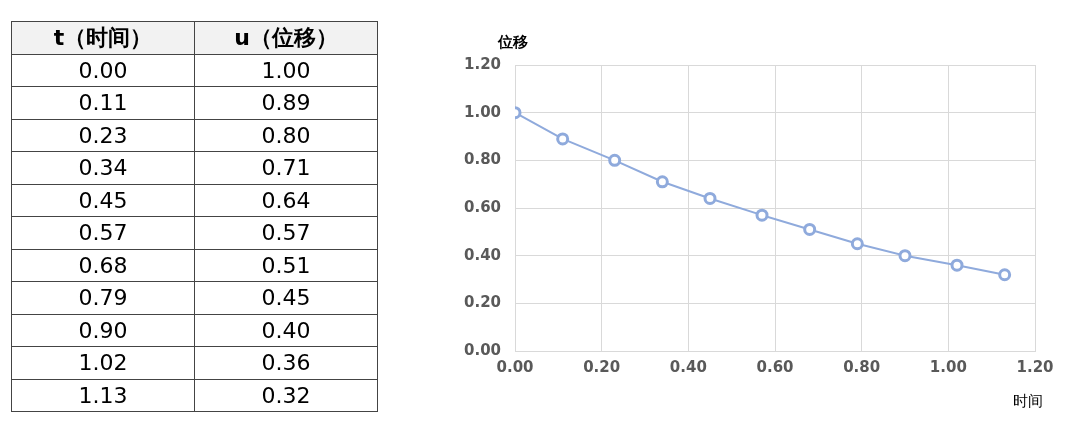  What do you see at coordinates (286, 135) in the screenshot?
I see `text: 0.80` at bounding box center [286, 135].